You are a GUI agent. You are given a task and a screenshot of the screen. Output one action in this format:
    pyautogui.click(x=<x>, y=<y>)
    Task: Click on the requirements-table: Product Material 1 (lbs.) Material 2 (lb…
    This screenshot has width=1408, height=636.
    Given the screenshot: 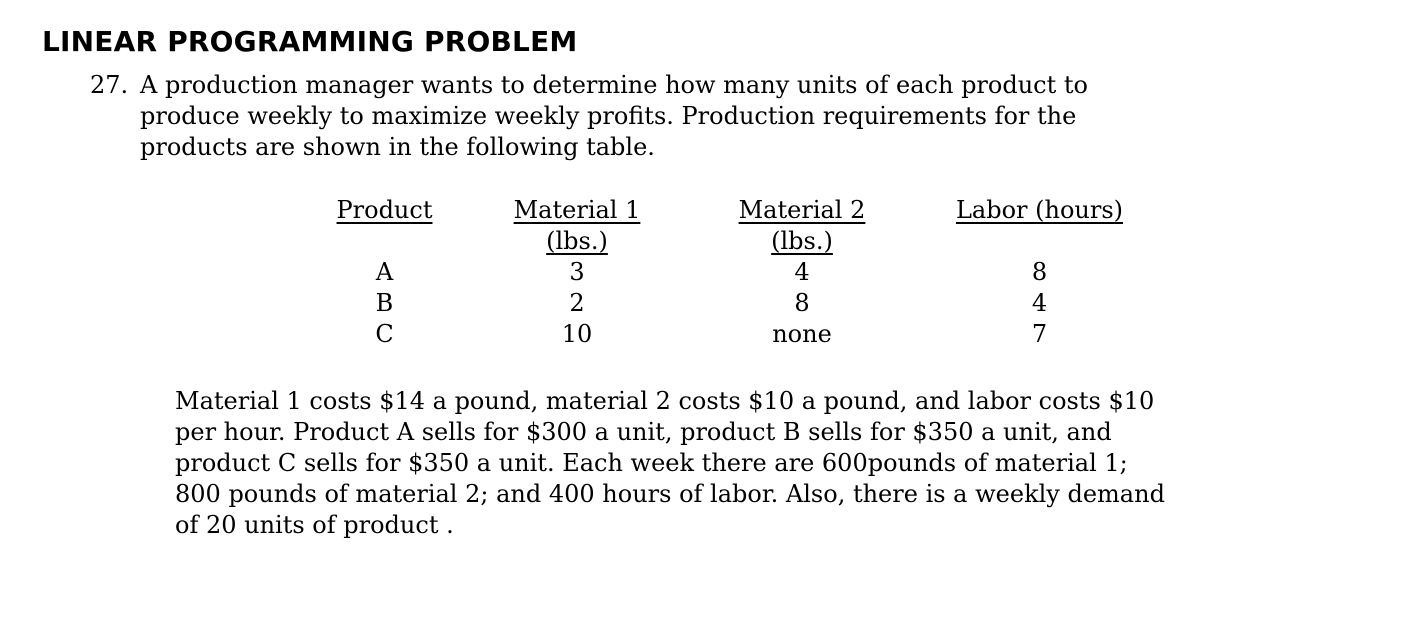 What is the action you would take?
    pyautogui.click(x=722, y=272)
    